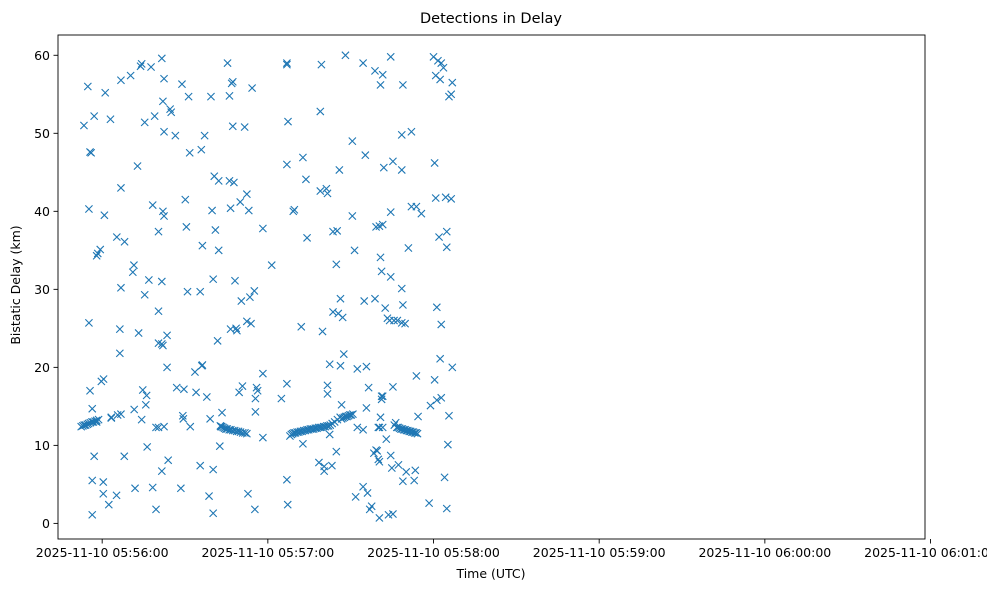  Describe the element at coordinates (102, 552) in the screenshot. I see `x-tick-label: 2025-11-10 05:56:00` at that location.